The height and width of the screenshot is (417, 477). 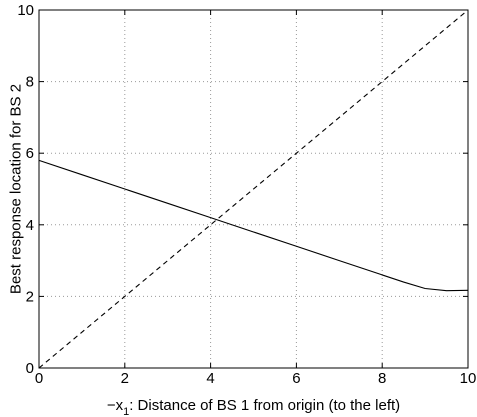 What do you see at coordinates (16, 189) in the screenshot?
I see `y-axis-label: Best response location for BS 2` at bounding box center [16, 189].